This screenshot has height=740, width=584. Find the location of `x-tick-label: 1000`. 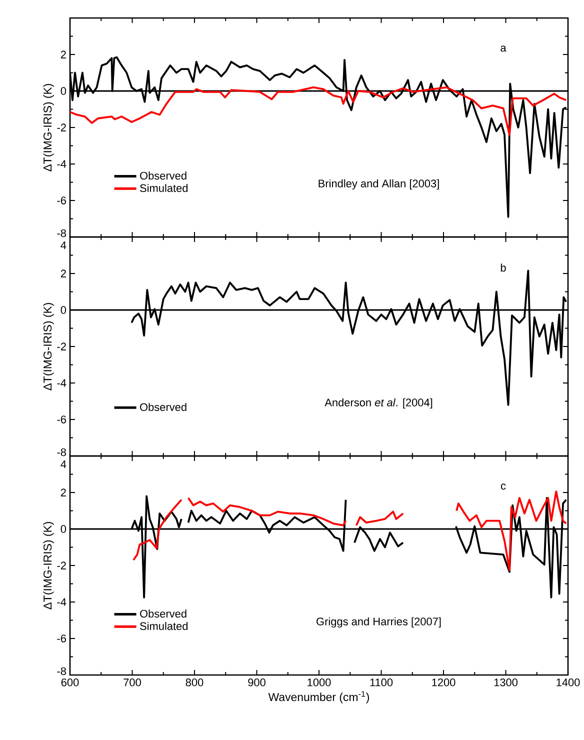

x-tick-label: 1000 is located at coordinates (319, 682).